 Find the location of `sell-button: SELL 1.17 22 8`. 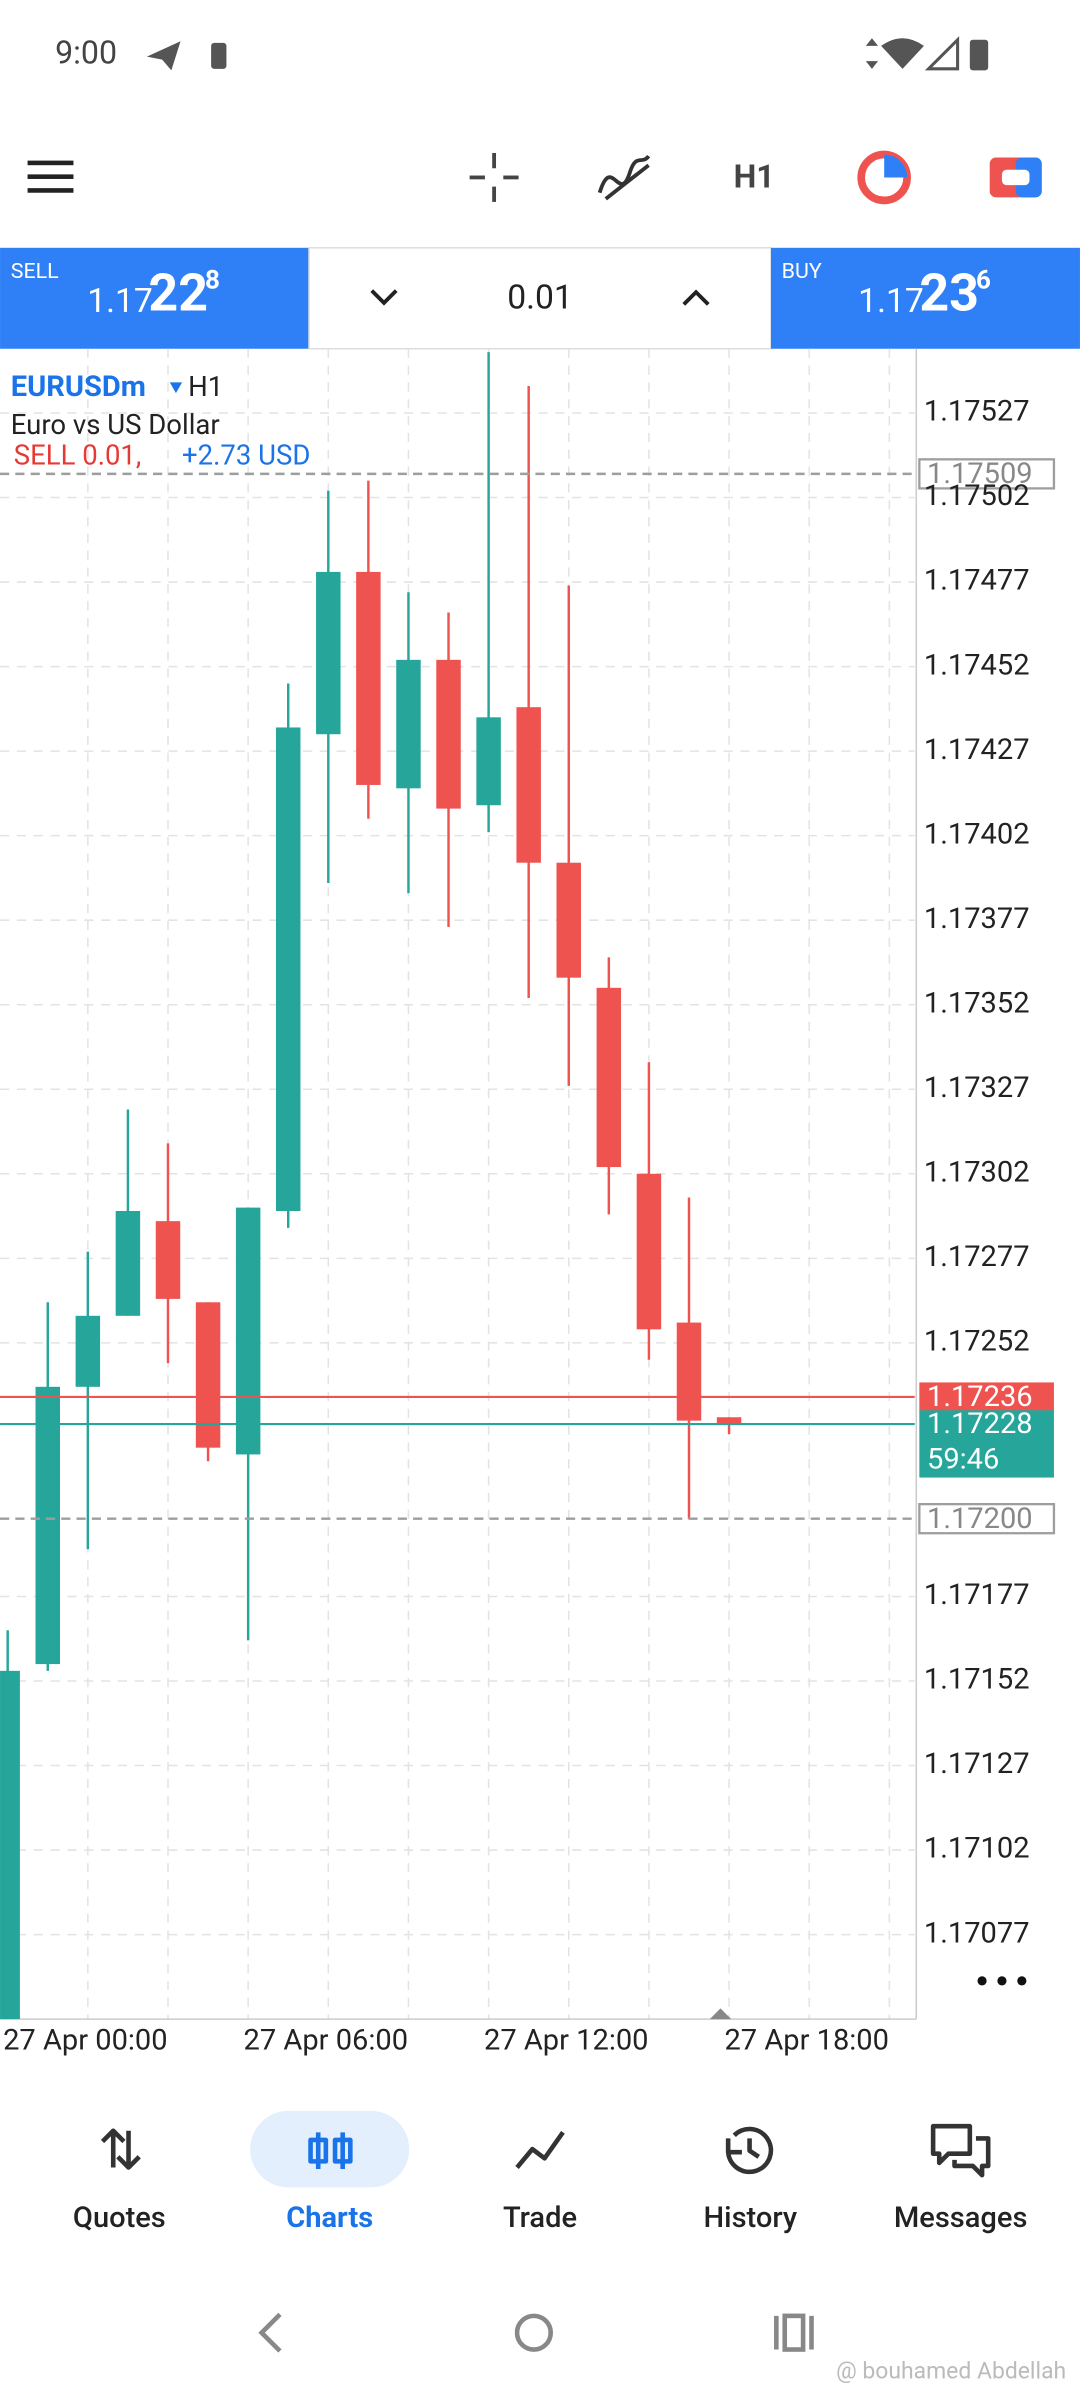

sell-button: SELL 1.17 22 8 is located at coordinates (155, 298).